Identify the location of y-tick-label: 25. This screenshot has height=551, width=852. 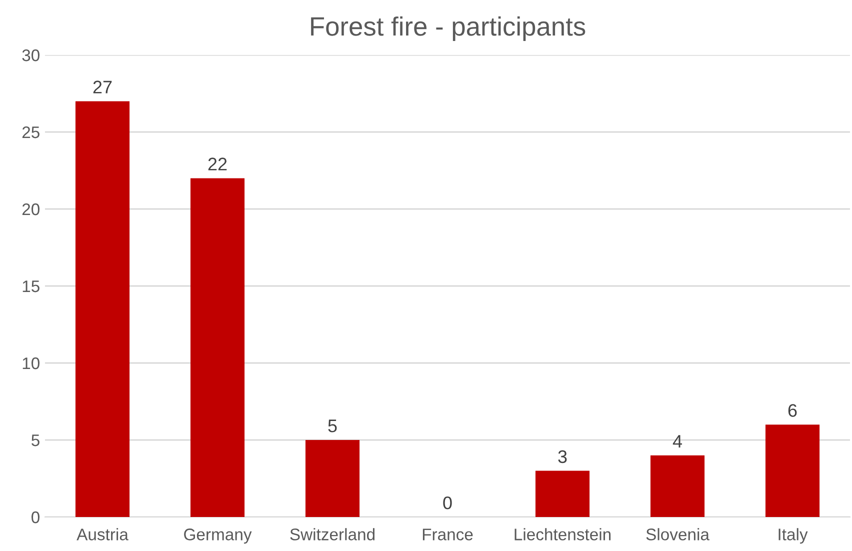
(31, 132).